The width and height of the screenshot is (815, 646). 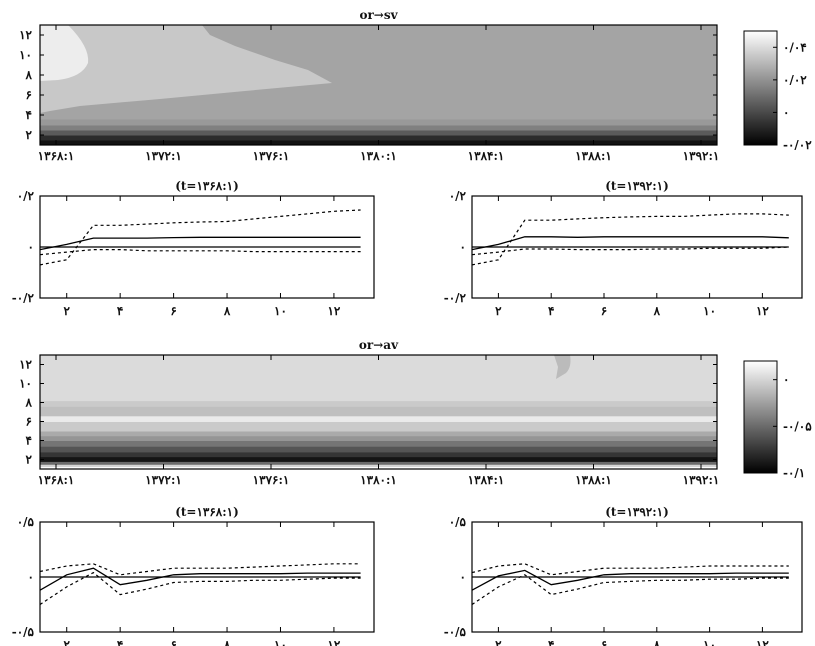 I want to click on panel-4-title: (t=۱۳۶۸:۱), so click(x=207, y=512).